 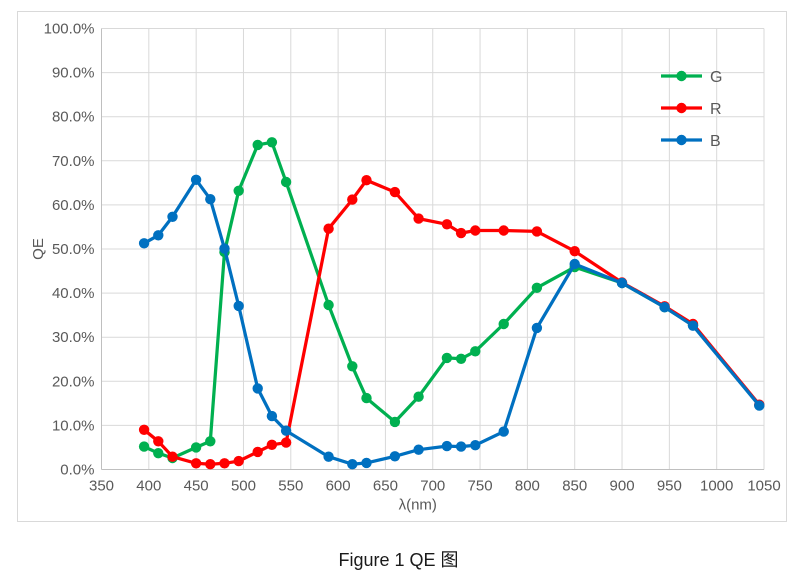 I want to click on y-tick-label: 90.0%, so click(x=73, y=73).